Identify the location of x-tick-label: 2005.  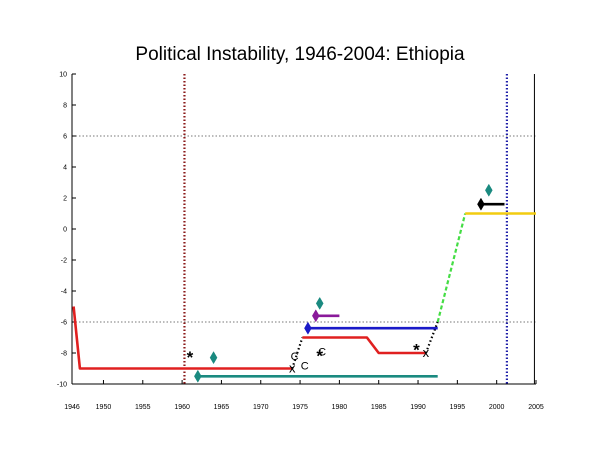
(536, 407).